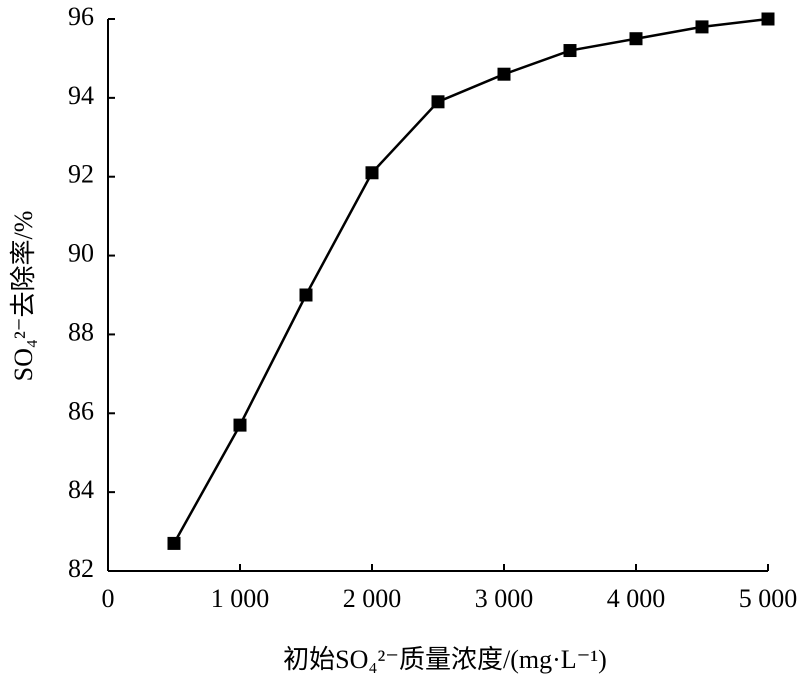 This screenshot has width=808, height=700. I want to click on x-tick-label: 4 000, so click(636, 598).